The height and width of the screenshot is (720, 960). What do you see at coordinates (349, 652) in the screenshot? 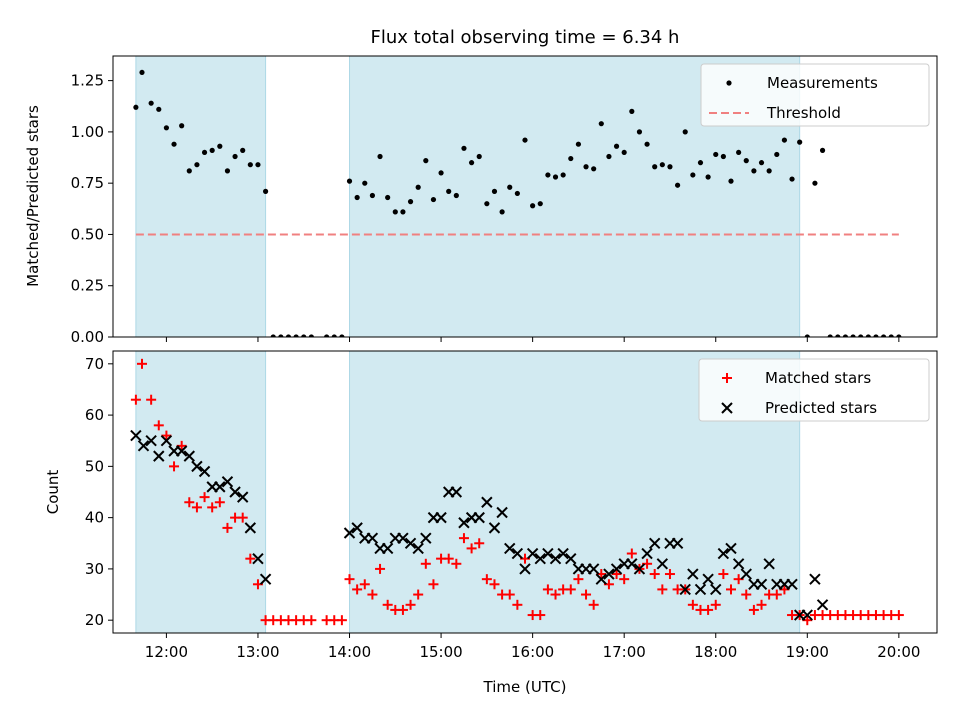
I see `x-tick-label: 14:00` at bounding box center [349, 652].